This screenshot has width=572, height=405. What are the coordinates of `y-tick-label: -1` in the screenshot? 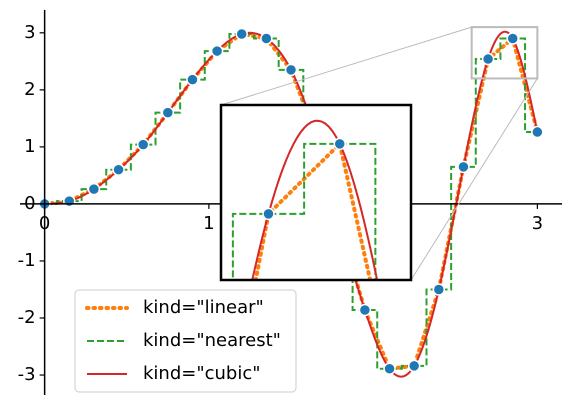 It's located at (27, 260).